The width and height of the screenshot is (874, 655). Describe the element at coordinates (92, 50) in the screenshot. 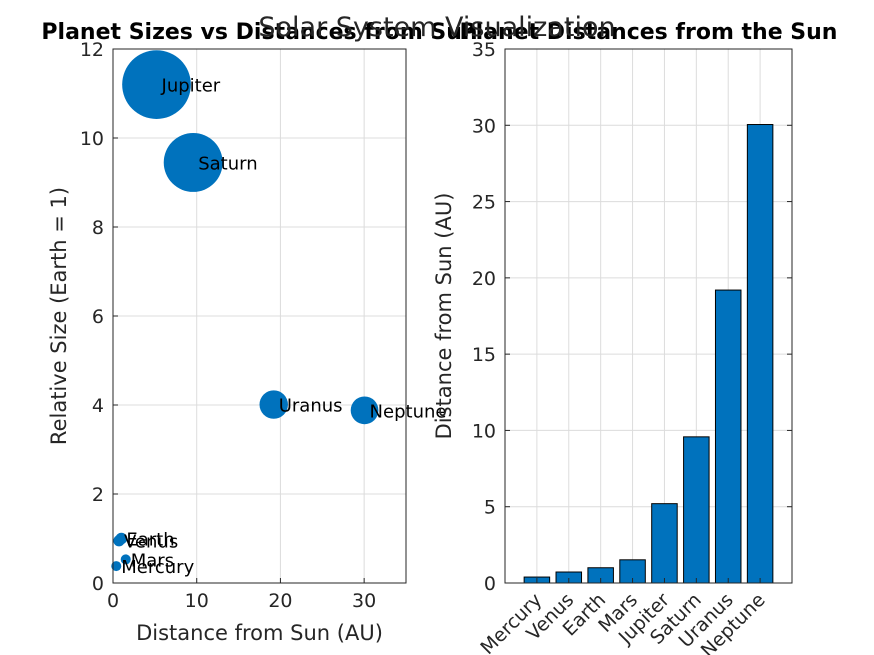

I see `scatter-y-tick-label: 12` at that location.